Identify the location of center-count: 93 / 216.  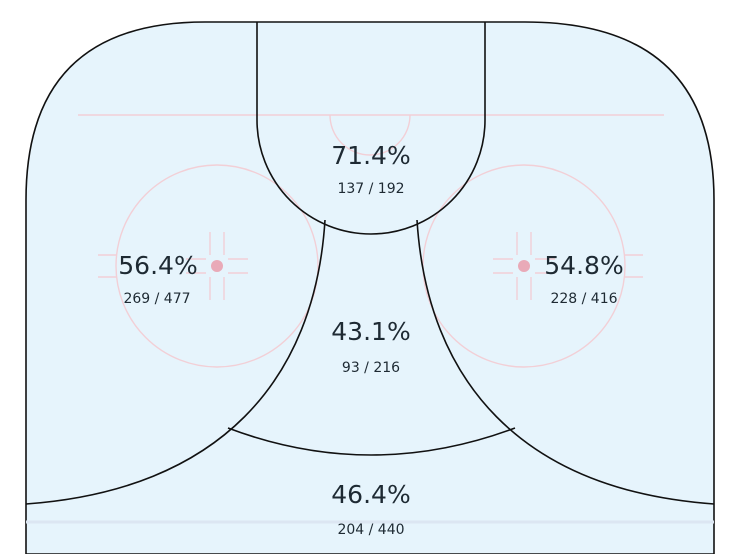
(371, 368).